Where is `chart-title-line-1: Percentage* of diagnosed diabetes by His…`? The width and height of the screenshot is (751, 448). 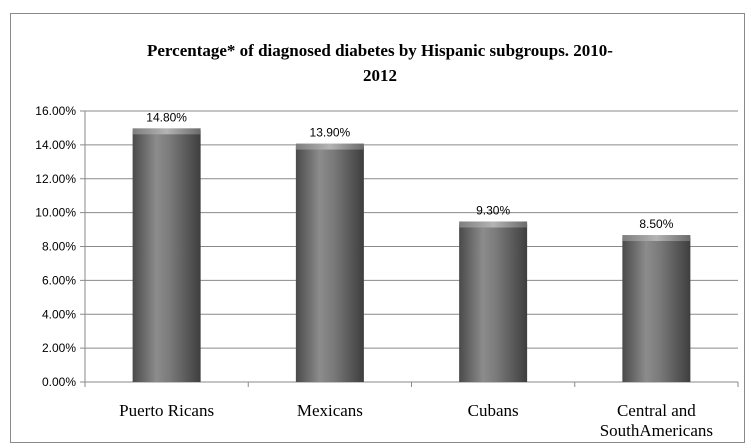
chart-title-line-1: Percentage* of diagnosed diabetes by His… is located at coordinates (380, 50).